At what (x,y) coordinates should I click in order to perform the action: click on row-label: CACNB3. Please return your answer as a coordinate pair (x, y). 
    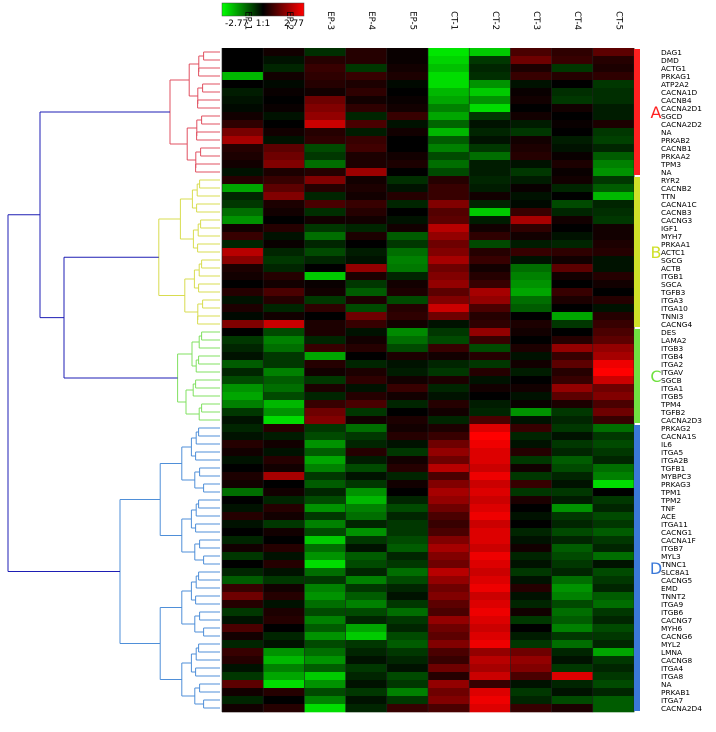
    Looking at the image, I should click on (676, 212).